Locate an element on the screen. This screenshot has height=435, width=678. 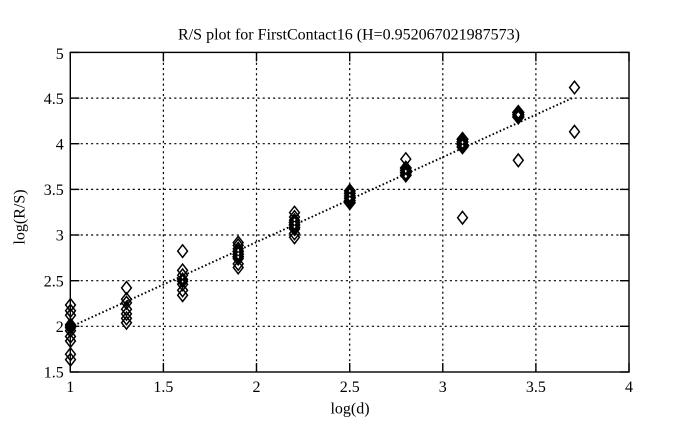
svg-text: 4.5 is located at coordinates (54, 99).